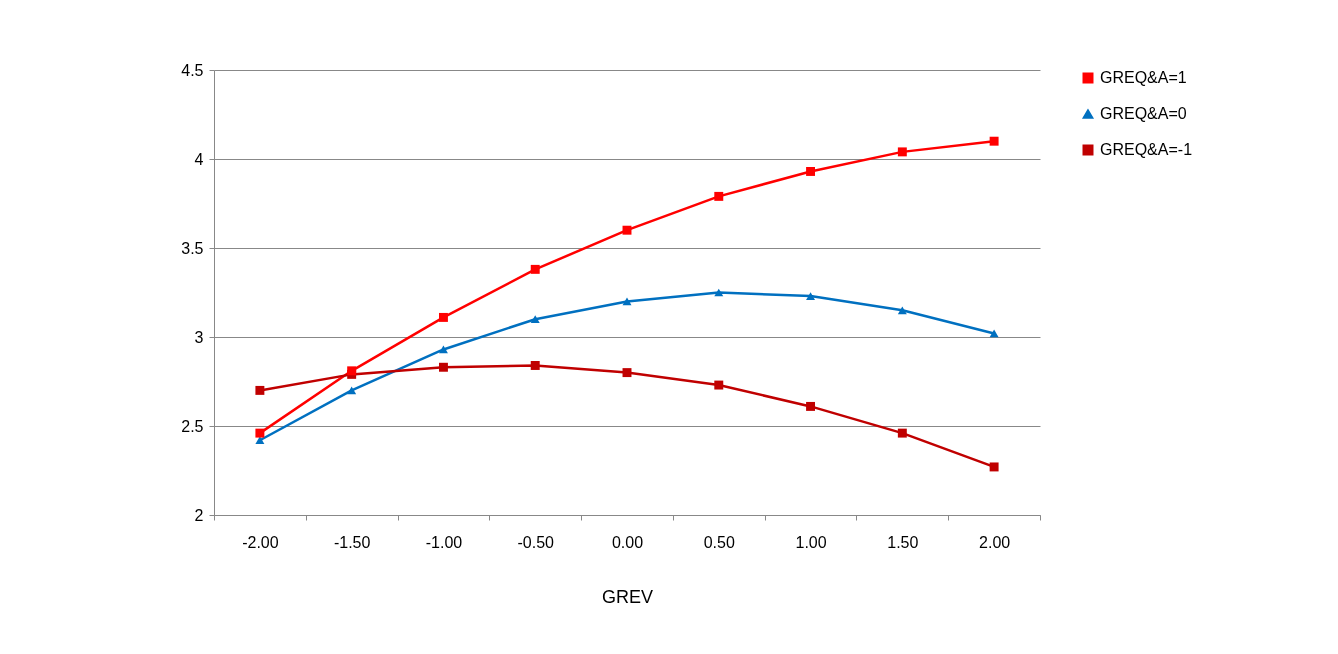 The height and width of the screenshot is (654, 1338). Describe the element at coordinates (627, 542) in the screenshot. I see `x-tick-label: 0.00` at that location.